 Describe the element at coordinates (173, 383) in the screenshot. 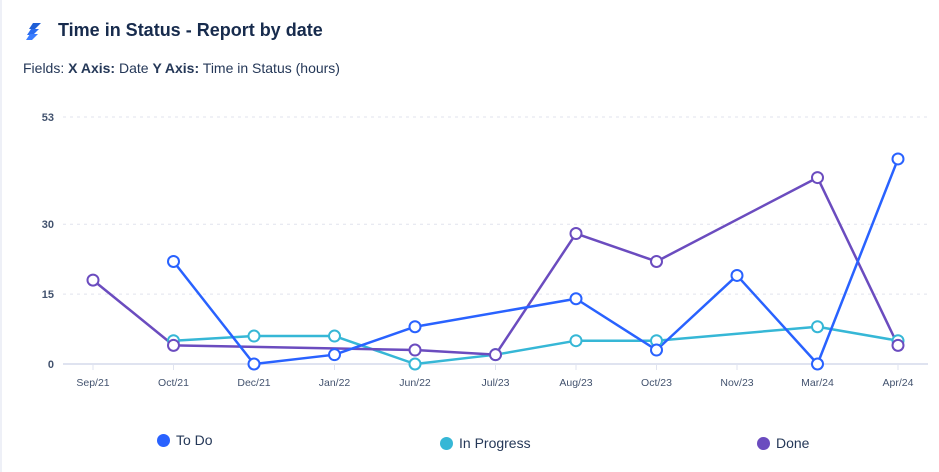

I see `x-tick-label: Oct/21` at that location.